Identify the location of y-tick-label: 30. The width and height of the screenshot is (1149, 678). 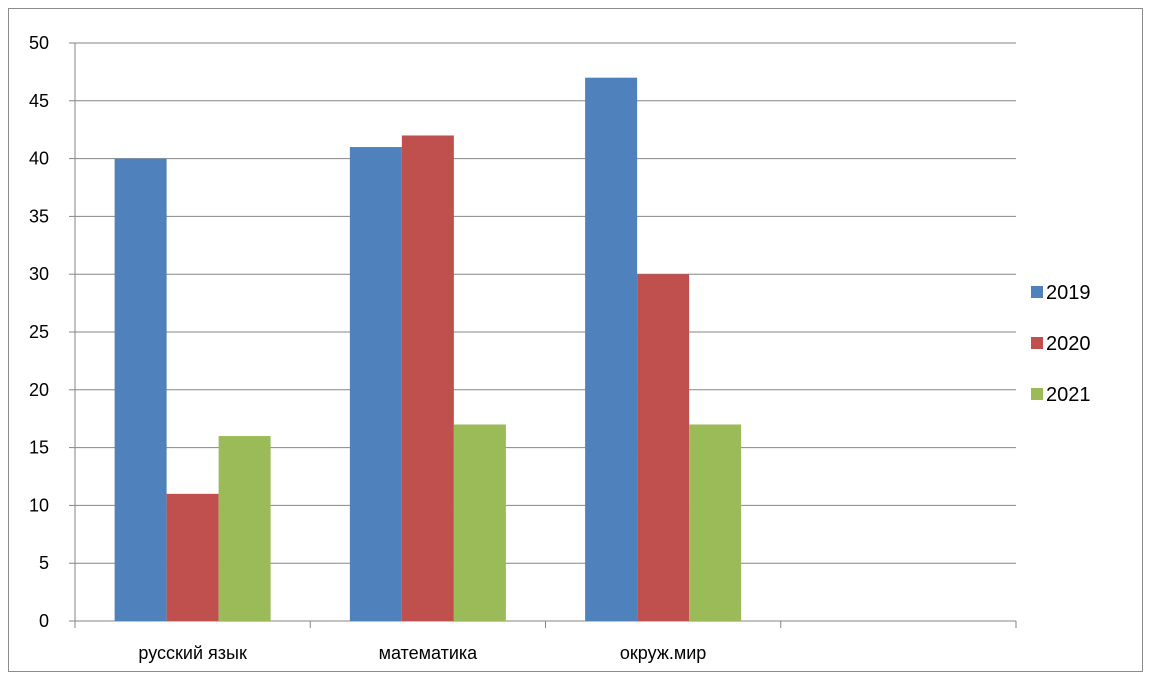
(39, 274).